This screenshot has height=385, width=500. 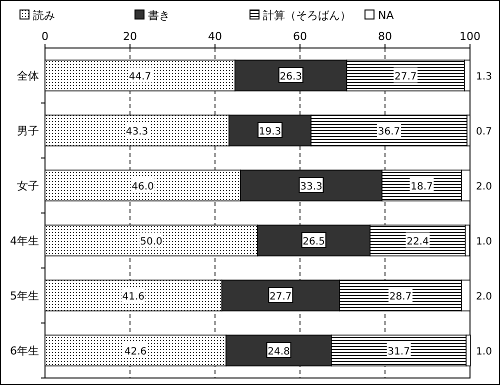 I want to click on data-label: 43.3, so click(x=137, y=132).